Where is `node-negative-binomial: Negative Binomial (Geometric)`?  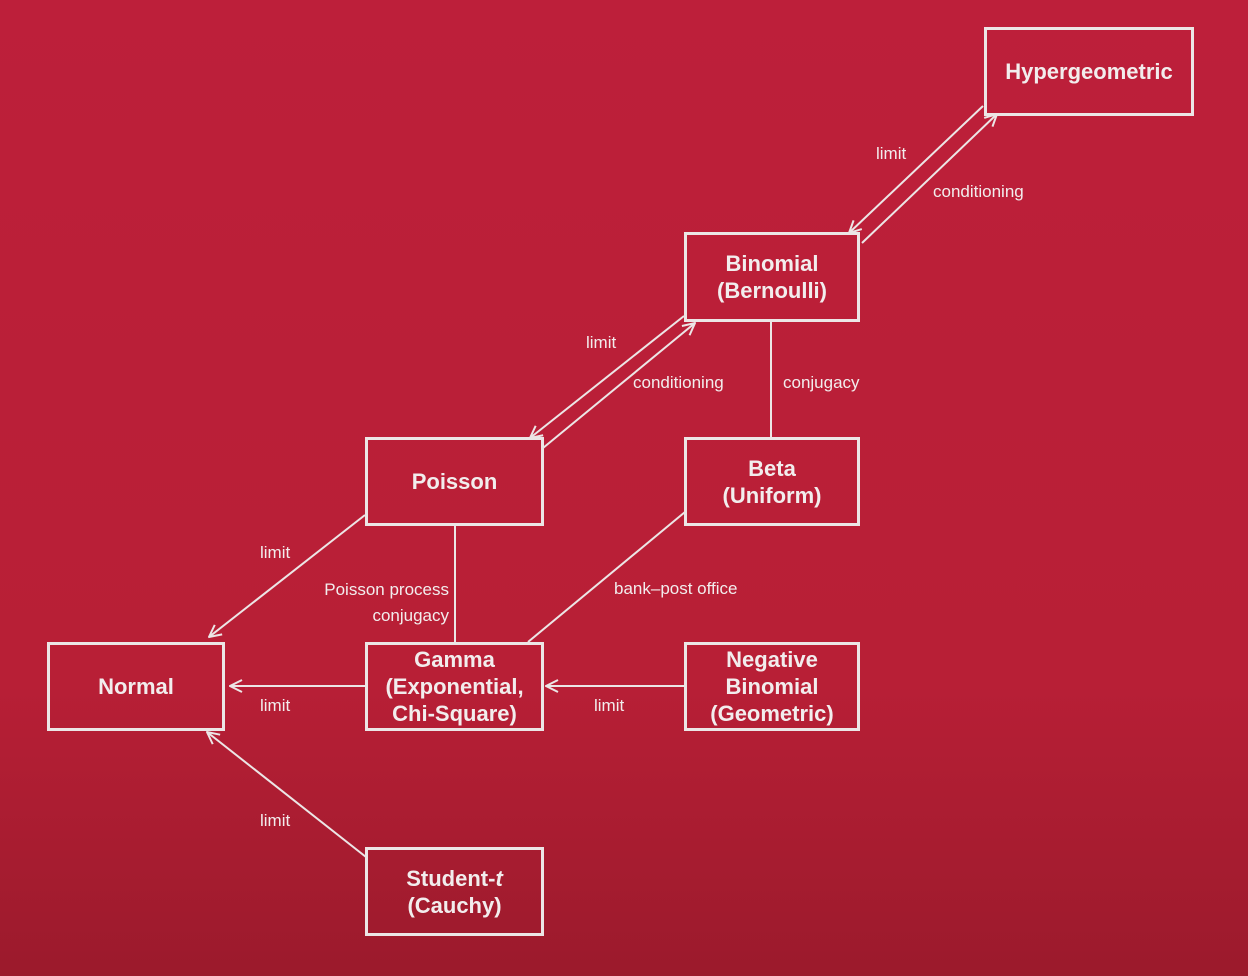 node-negative-binomial: Negative Binomial (Geometric) is located at coordinates (772, 686).